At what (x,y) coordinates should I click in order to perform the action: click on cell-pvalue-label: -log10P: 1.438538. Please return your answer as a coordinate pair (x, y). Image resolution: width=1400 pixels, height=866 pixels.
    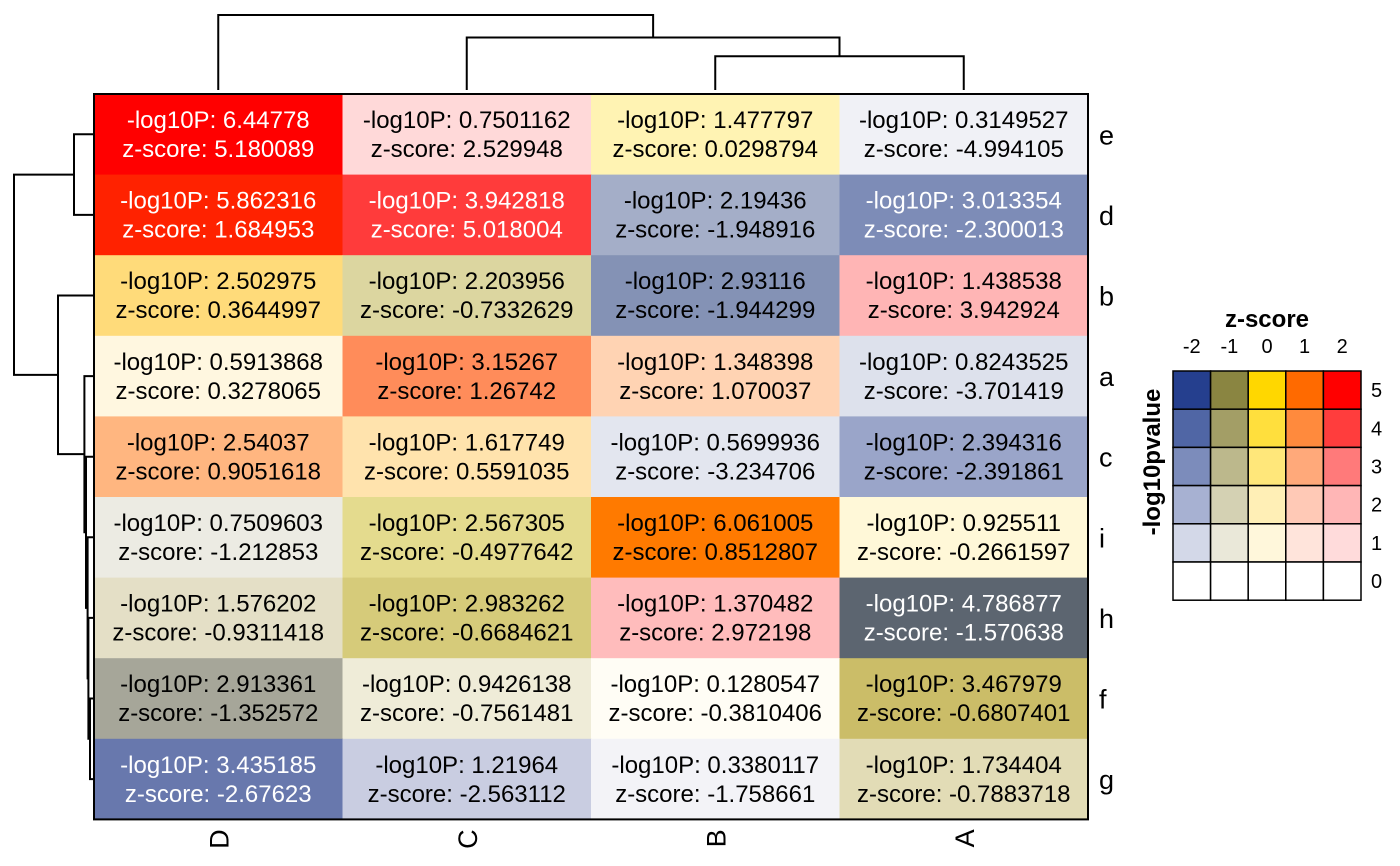
    Looking at the image, I should click on (964, 281).